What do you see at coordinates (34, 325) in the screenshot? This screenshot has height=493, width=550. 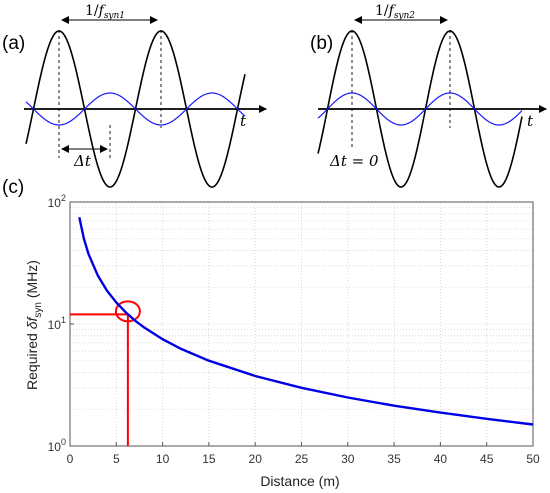 I see `y-axis-title: Required δfsyn (MHz)` at bounding box center [34, 325].